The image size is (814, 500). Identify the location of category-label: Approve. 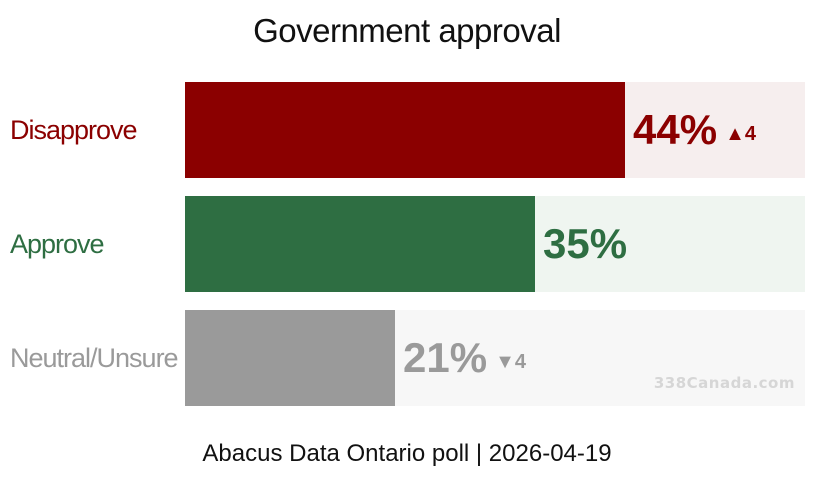
(57, 244).